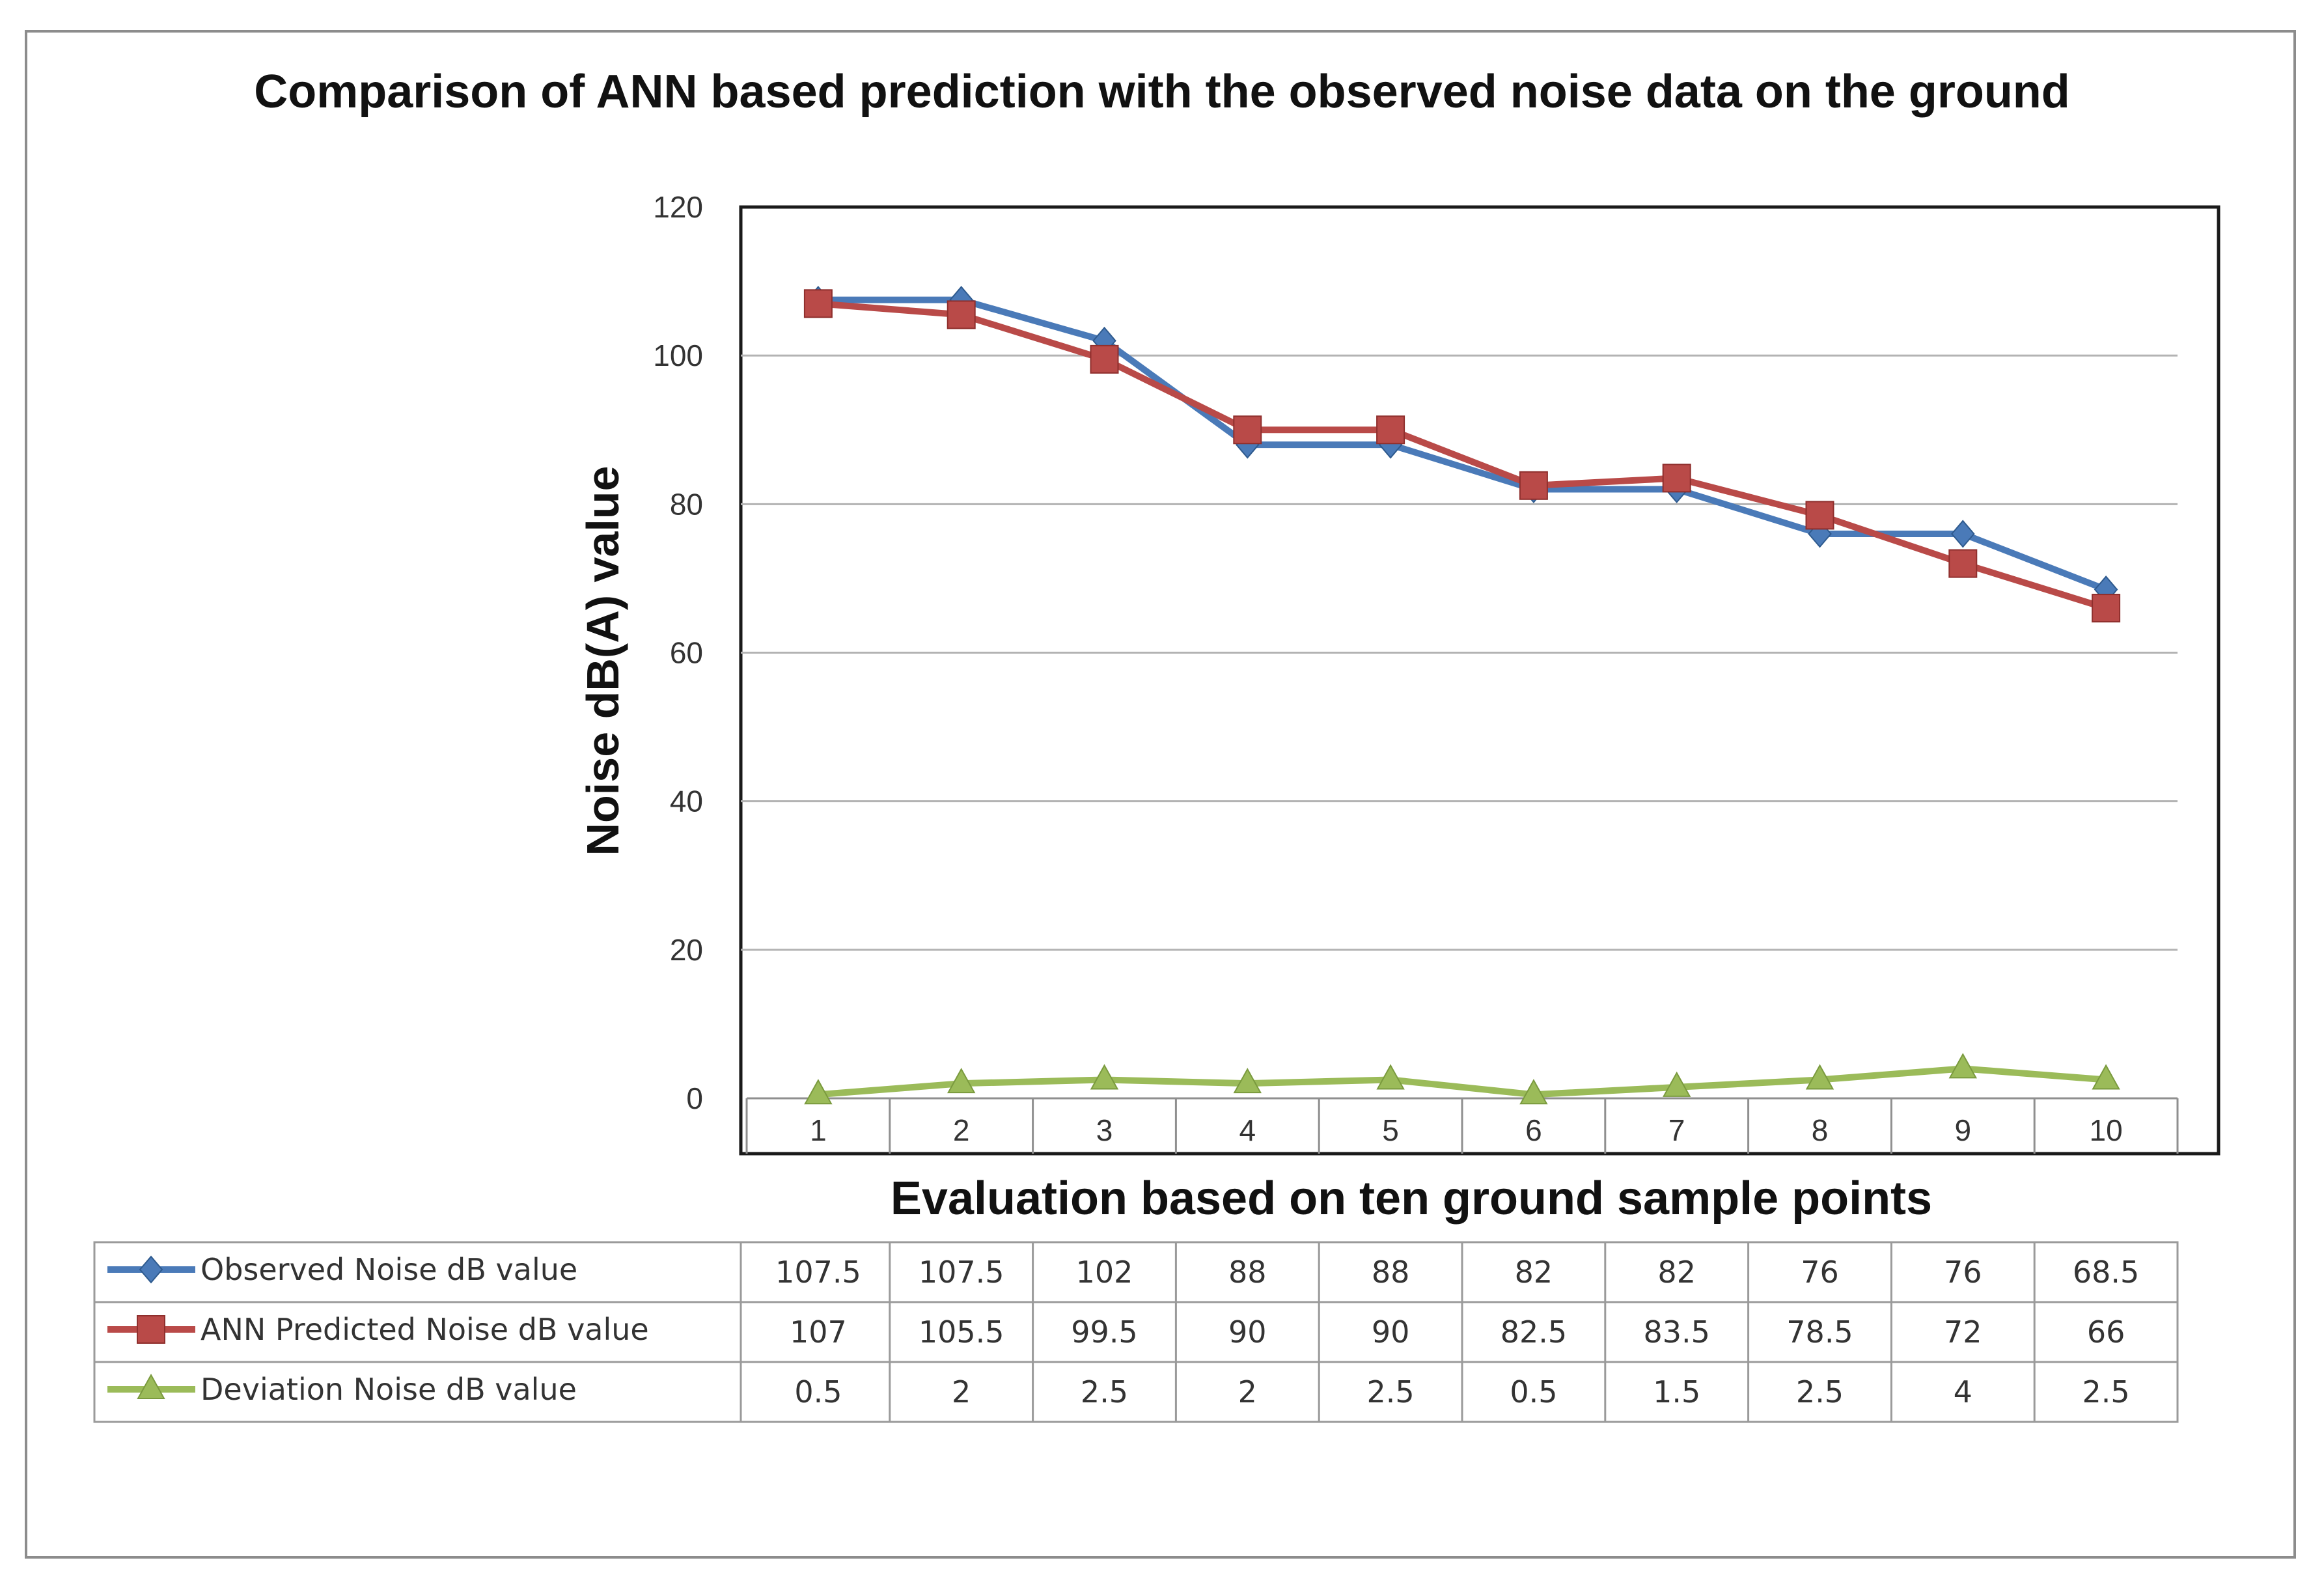  I want to click on observed-noise-db-value-value-cell: 68.5, so click(2106, 1272).